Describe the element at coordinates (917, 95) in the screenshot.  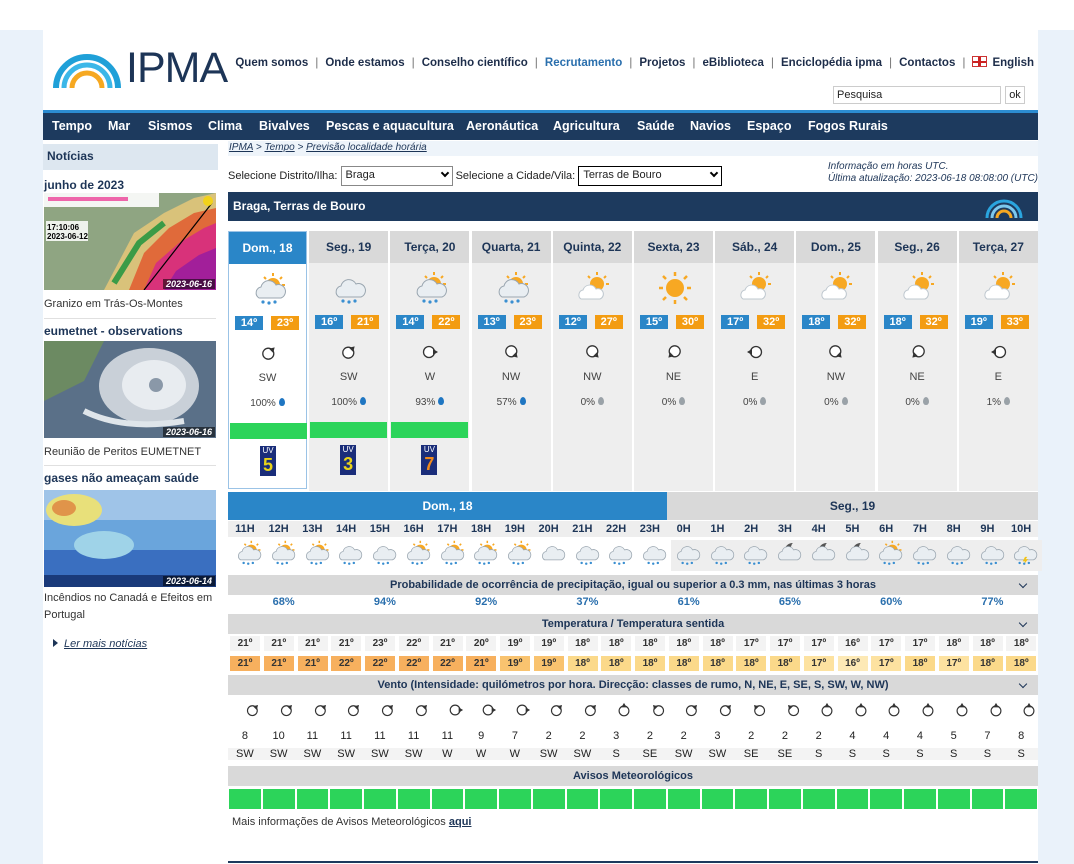
I see `search-input` at that location.